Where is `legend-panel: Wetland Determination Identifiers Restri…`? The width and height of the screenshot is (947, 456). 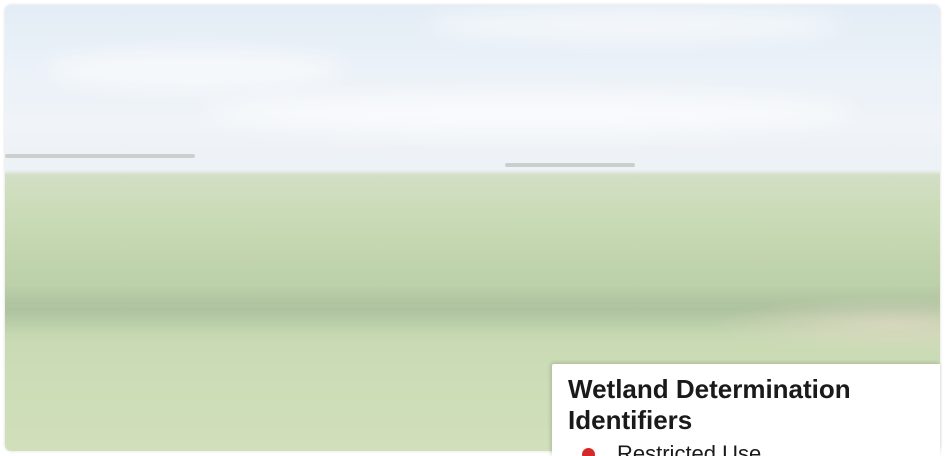
legend-panel: Wetland Determination Identifiers Restri… is located at coordinates (746, 410).